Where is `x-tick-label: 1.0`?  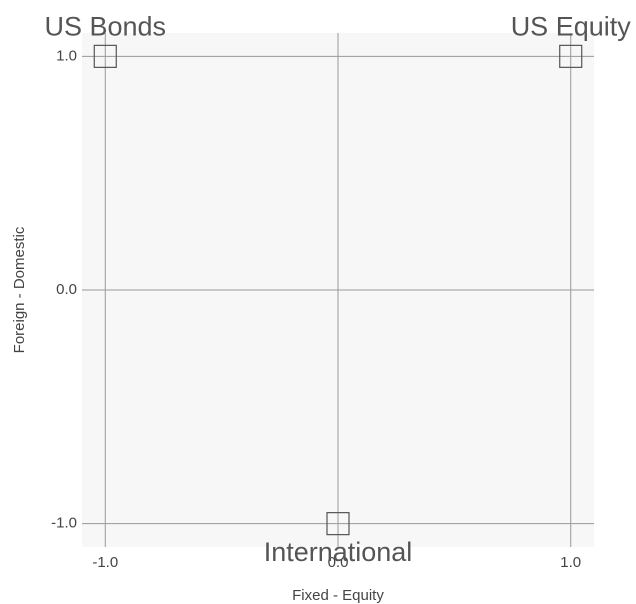 x-tick-label: 1.0 is located at coordinates (570, 562).